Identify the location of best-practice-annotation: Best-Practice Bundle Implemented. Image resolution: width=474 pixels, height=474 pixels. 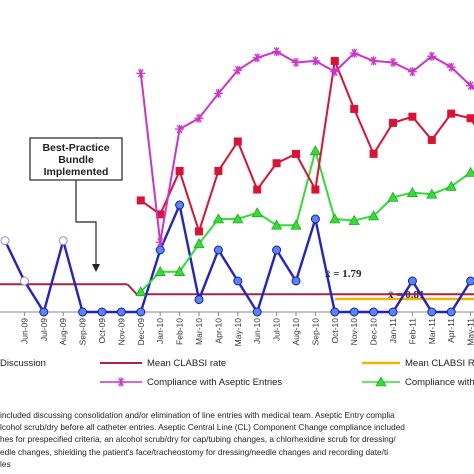
(76, 204).